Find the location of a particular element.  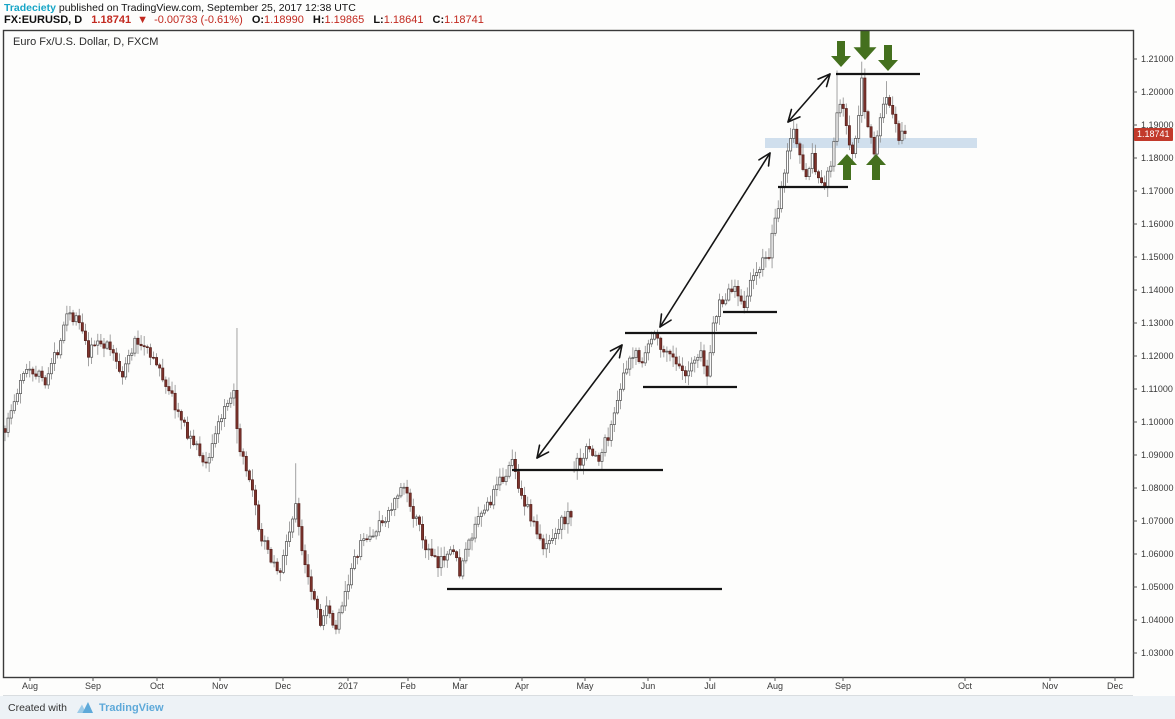

symbol-label: FX:EURUSD, D is located at coordinates (43, 20).